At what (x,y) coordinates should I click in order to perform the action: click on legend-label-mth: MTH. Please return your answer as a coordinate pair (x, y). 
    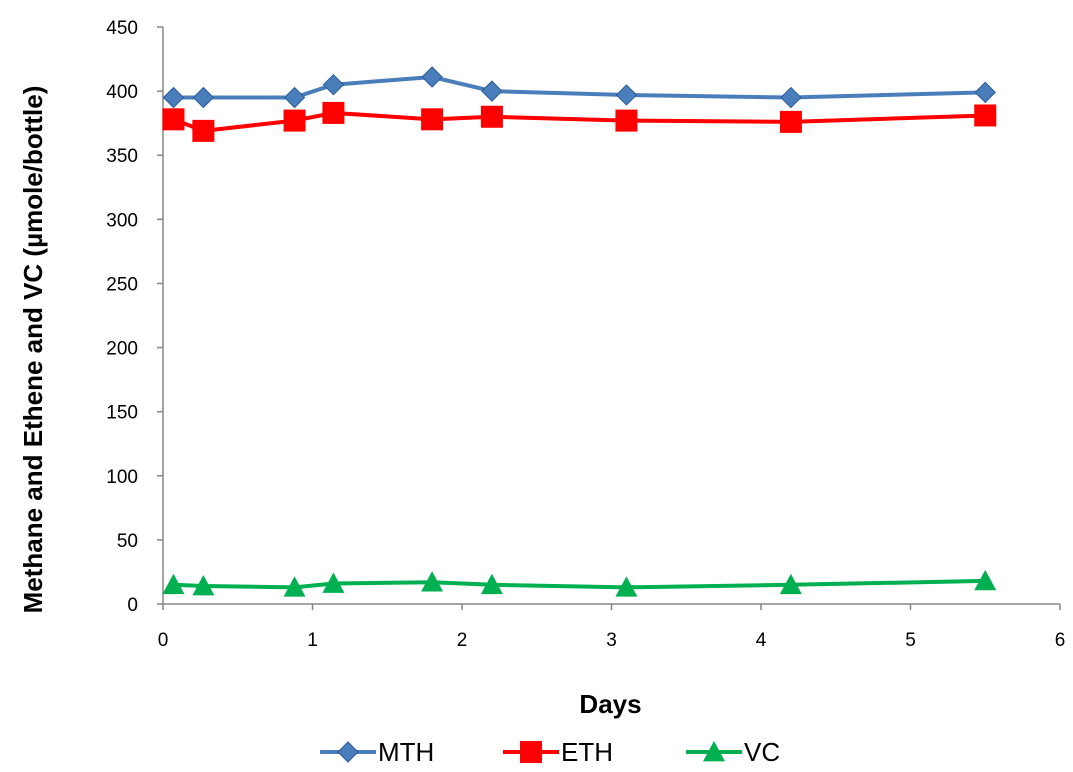
    Looking at the image, I should click on (406, 752).